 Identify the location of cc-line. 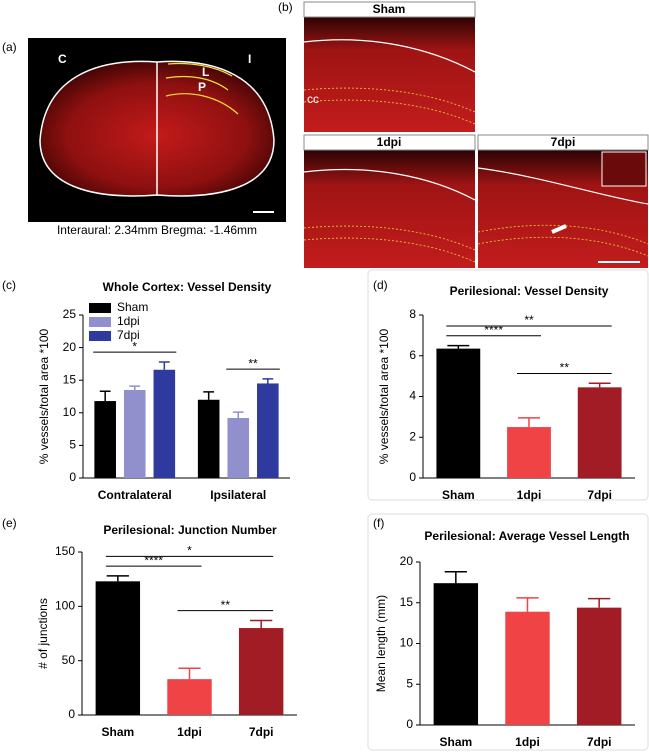
(389, 244).